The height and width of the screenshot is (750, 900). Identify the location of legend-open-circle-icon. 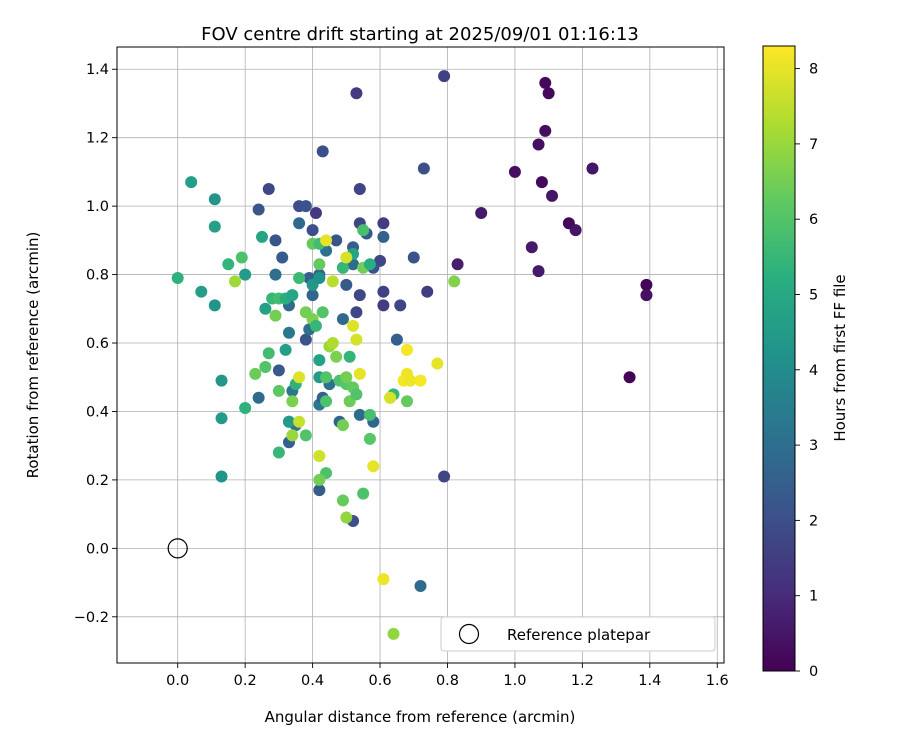
(469, 634).